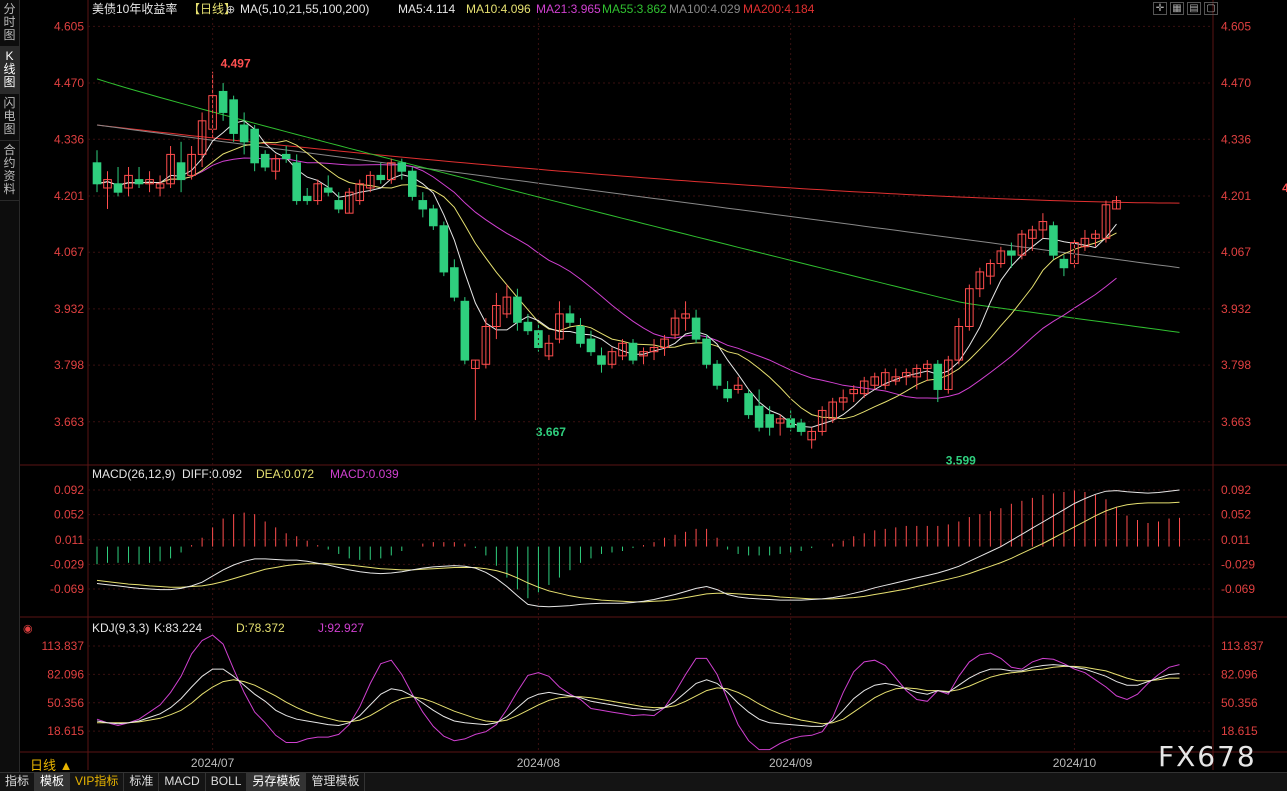 This screenshot has height=791, width=1287. I want to click on ma-legend-4: MA100:4.029, so click(705, 9).